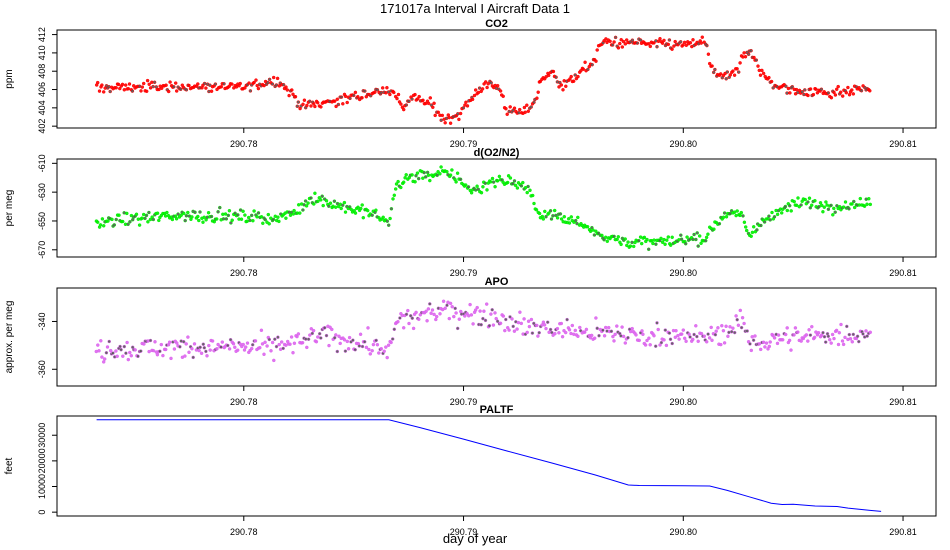 This screenshot has width=950, height=550. Describe the element at coordinates (42, 250) in the screenshot. I see `o2n2-y-tick-label: -670` at that location.